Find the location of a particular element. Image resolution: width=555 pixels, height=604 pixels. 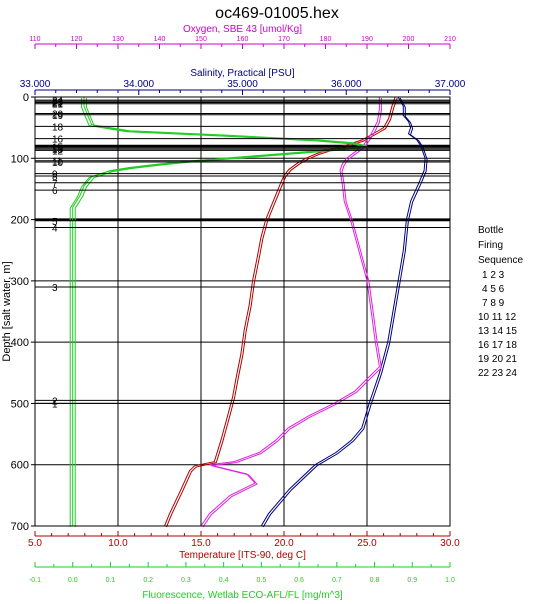

legend-row: 4 5 6 is located at coordinates (493, 289).